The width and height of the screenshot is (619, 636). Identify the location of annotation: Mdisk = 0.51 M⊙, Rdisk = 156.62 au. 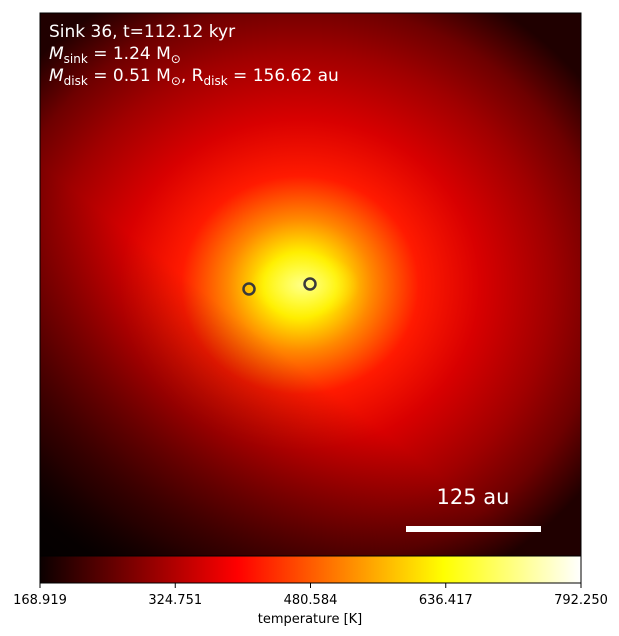
(194, 77).